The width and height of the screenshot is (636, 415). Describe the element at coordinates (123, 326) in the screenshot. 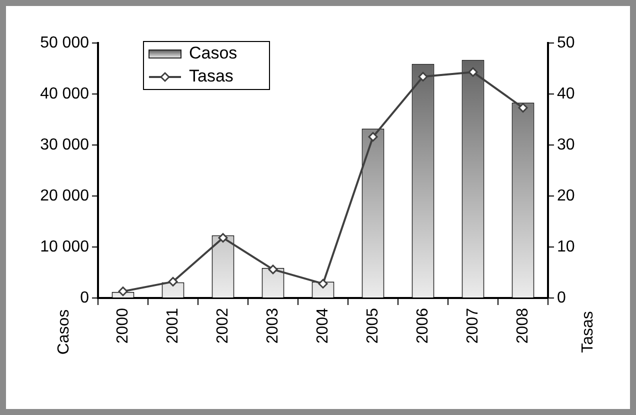

I see `x-tick-label: 2000` at that location.